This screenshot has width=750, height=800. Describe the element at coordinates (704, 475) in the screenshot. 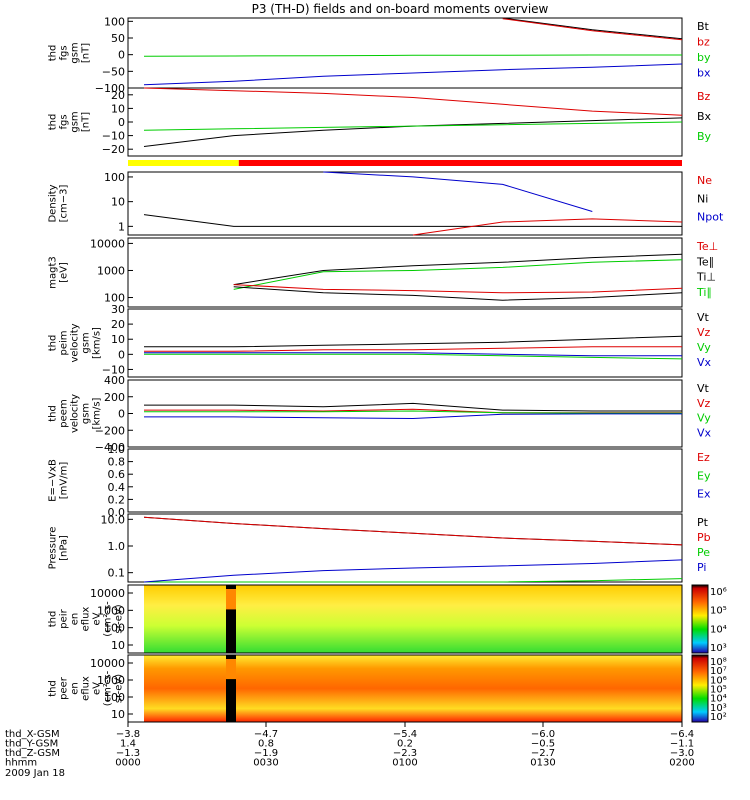

I see `legend-entry: Ey` at that location.